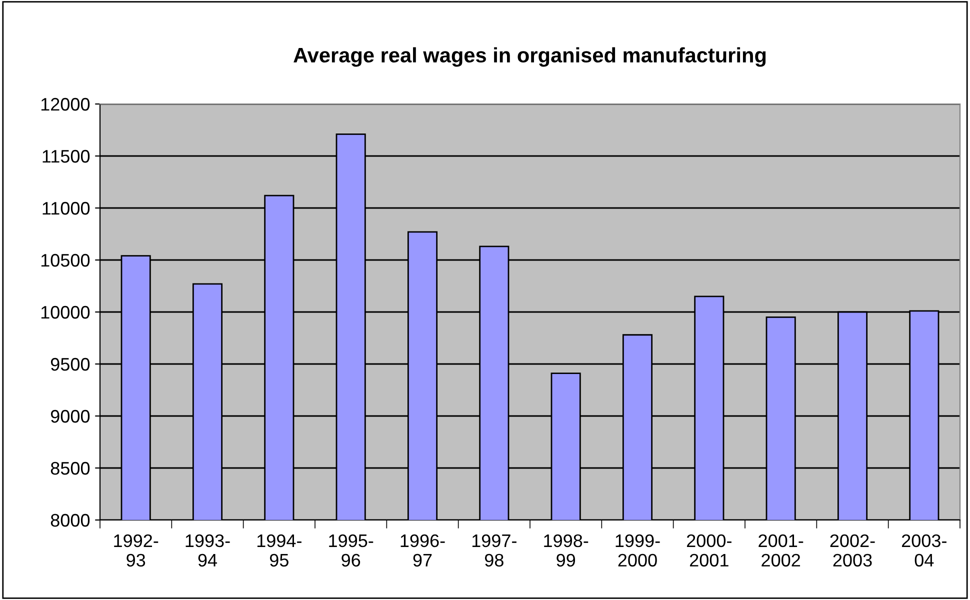 The width and height of the screenshot is (970, 600). I want to click on y-tick-label: 11500, so click(66, 156).